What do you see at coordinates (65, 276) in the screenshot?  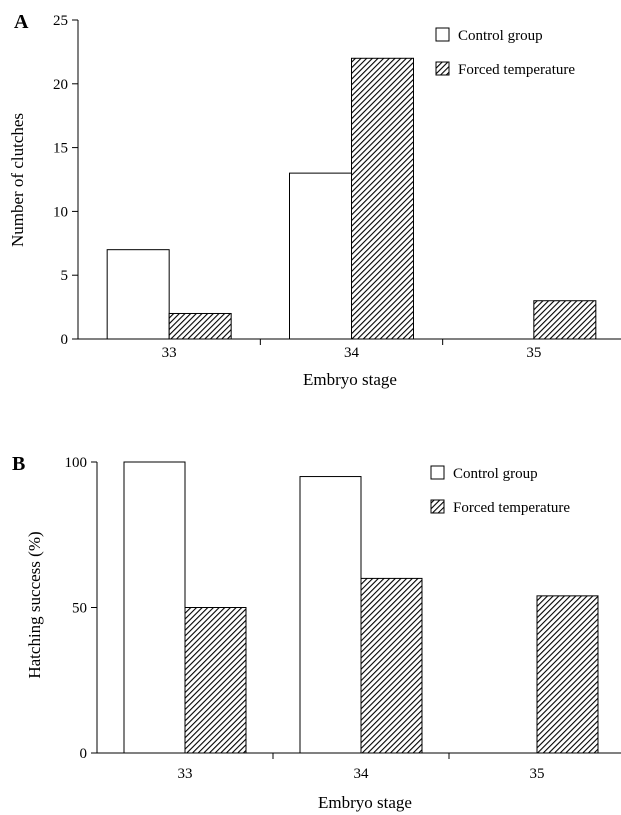 I see `y-tick-label: 5` at bounding box center [65, 276].